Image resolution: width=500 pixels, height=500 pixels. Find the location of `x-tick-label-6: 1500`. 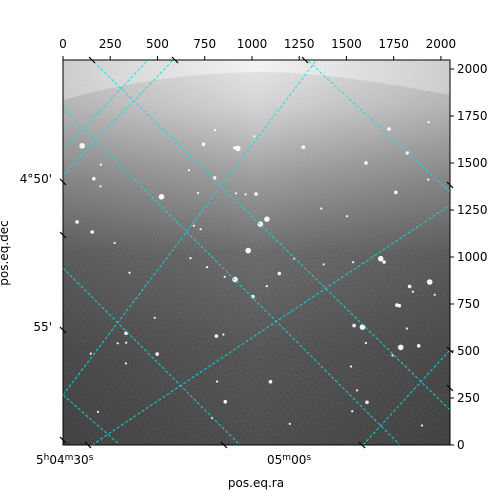

x-tick-label-6: 1500 is located at coordinates (346, 44).